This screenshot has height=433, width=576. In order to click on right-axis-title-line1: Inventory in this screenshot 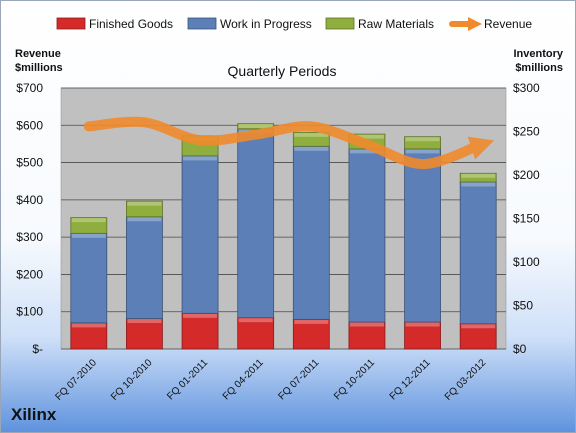, I will do `click(538, 54)`.